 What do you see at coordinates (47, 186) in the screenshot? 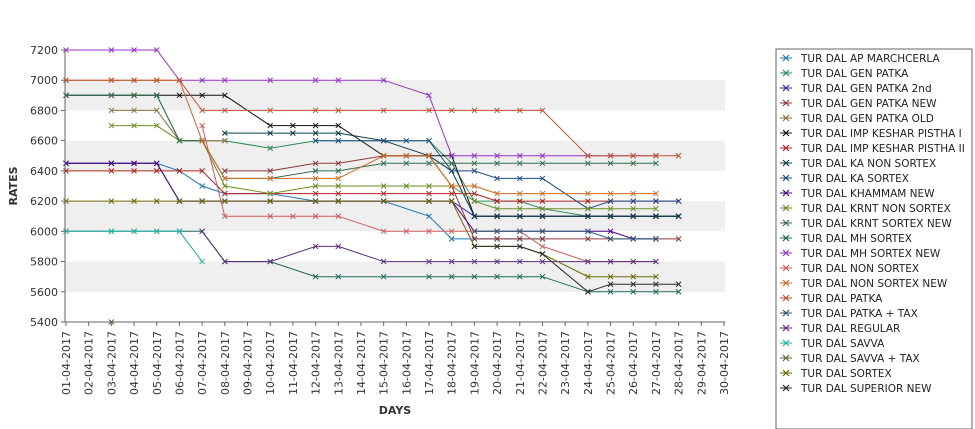
I see `y-axis-ticks: 5400 5600 5800 6000 6200 6400 6600 6800 7000 7200` at bounding box center [47, 186].